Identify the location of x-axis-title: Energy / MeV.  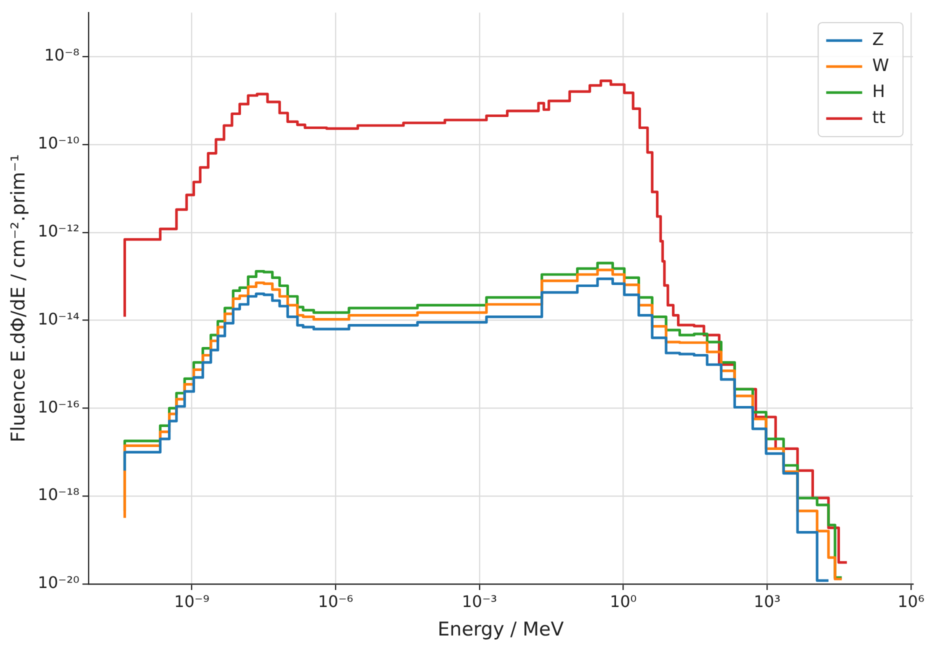
(501, 629).